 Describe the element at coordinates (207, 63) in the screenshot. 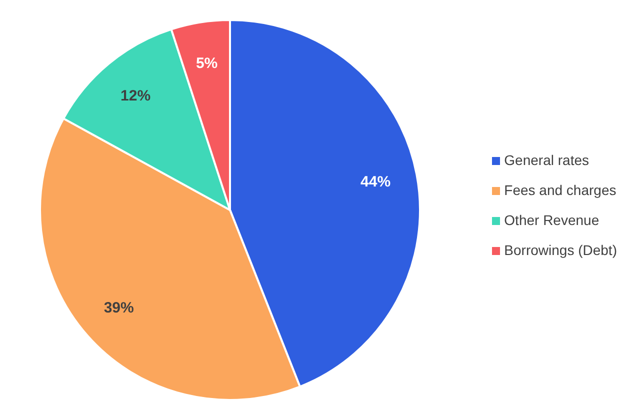

I see `data-label: 5%` at that location.